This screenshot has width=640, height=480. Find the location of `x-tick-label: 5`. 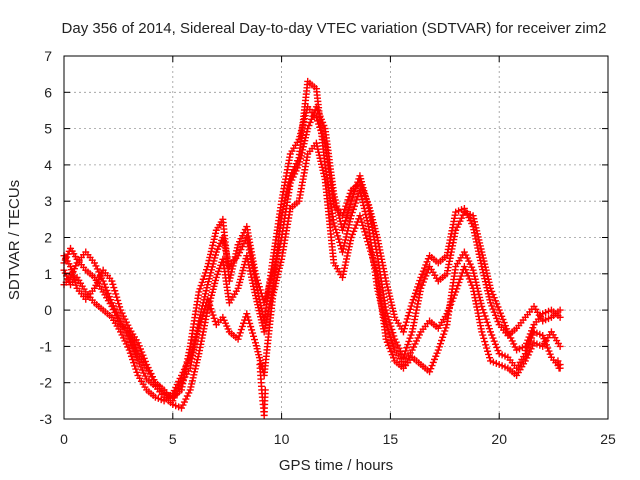

x-tick-label: 5 is located at coordinates (173, 439).